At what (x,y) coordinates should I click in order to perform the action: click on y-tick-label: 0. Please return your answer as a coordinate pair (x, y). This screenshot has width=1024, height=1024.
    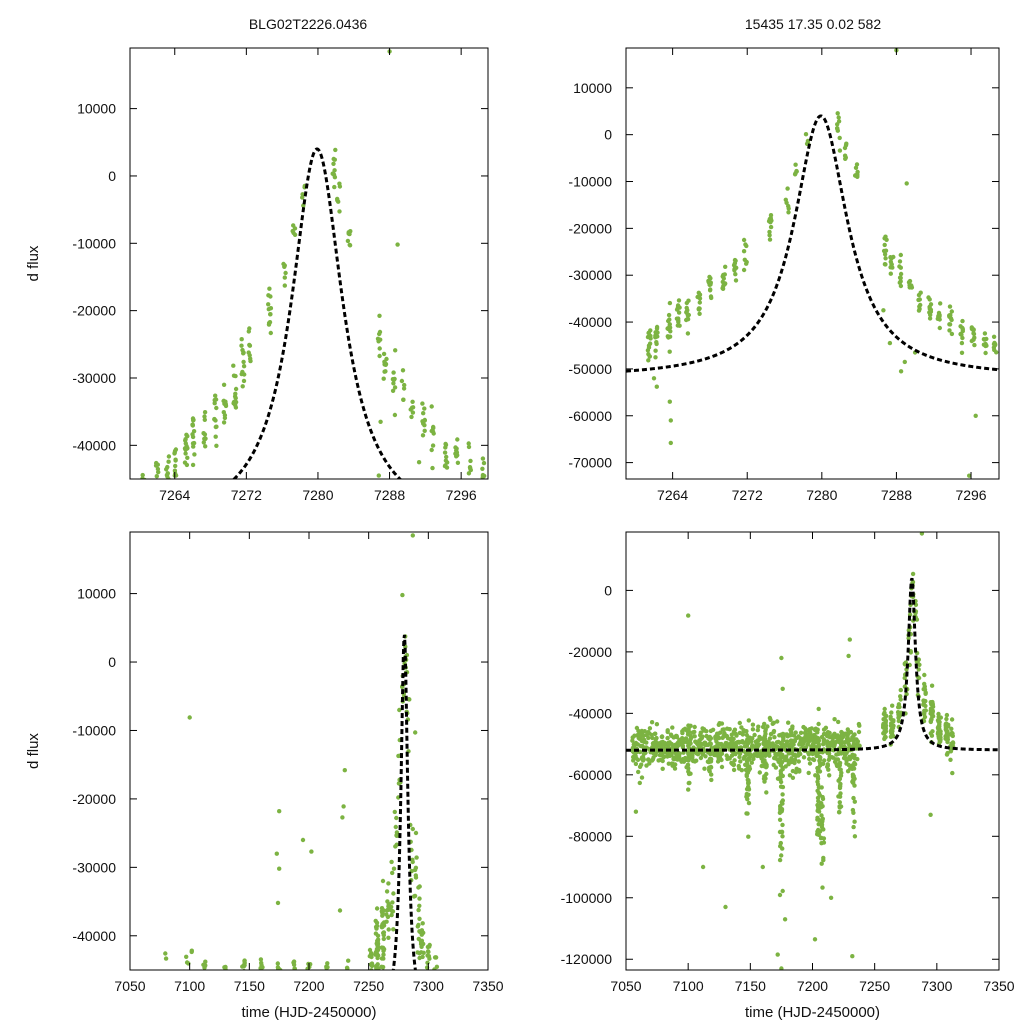
    Looking at the image, I should click on (112, 662).